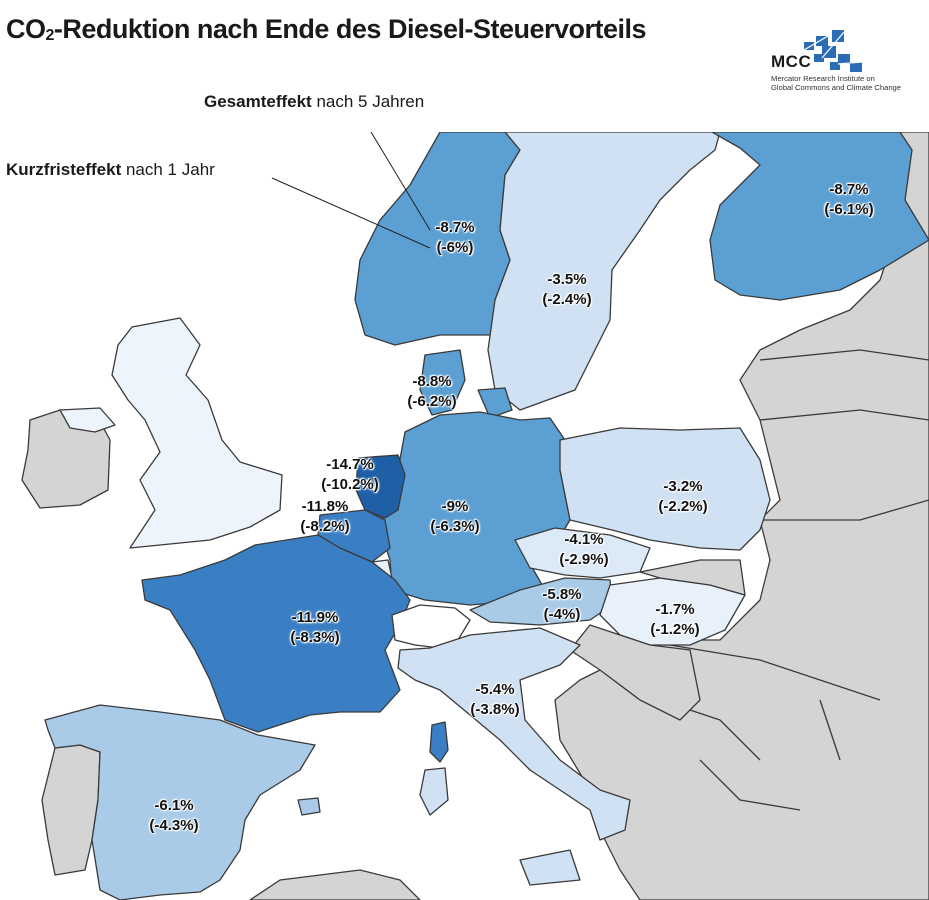 The height and width of the screenshot is (900, 929). What do you see at coordinates (335, 884) in the screenshot?
I see `region-north-africa-no-data` at bounding box center [335, 884].